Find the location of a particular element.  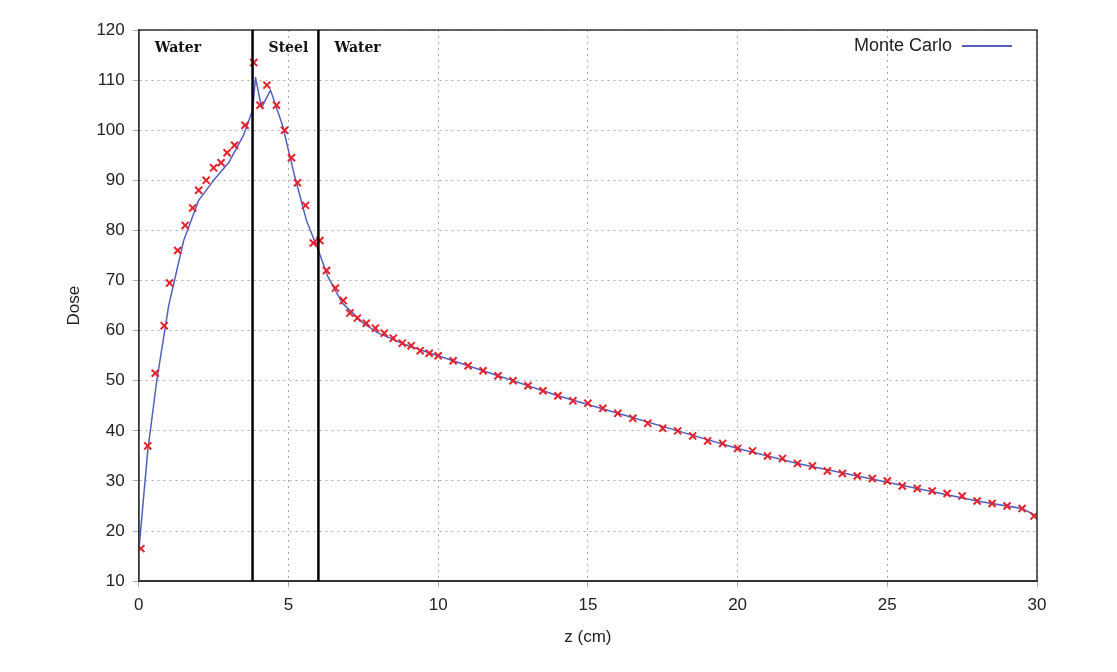

y-tick-label: 10 is located at coordinates (115, 580).